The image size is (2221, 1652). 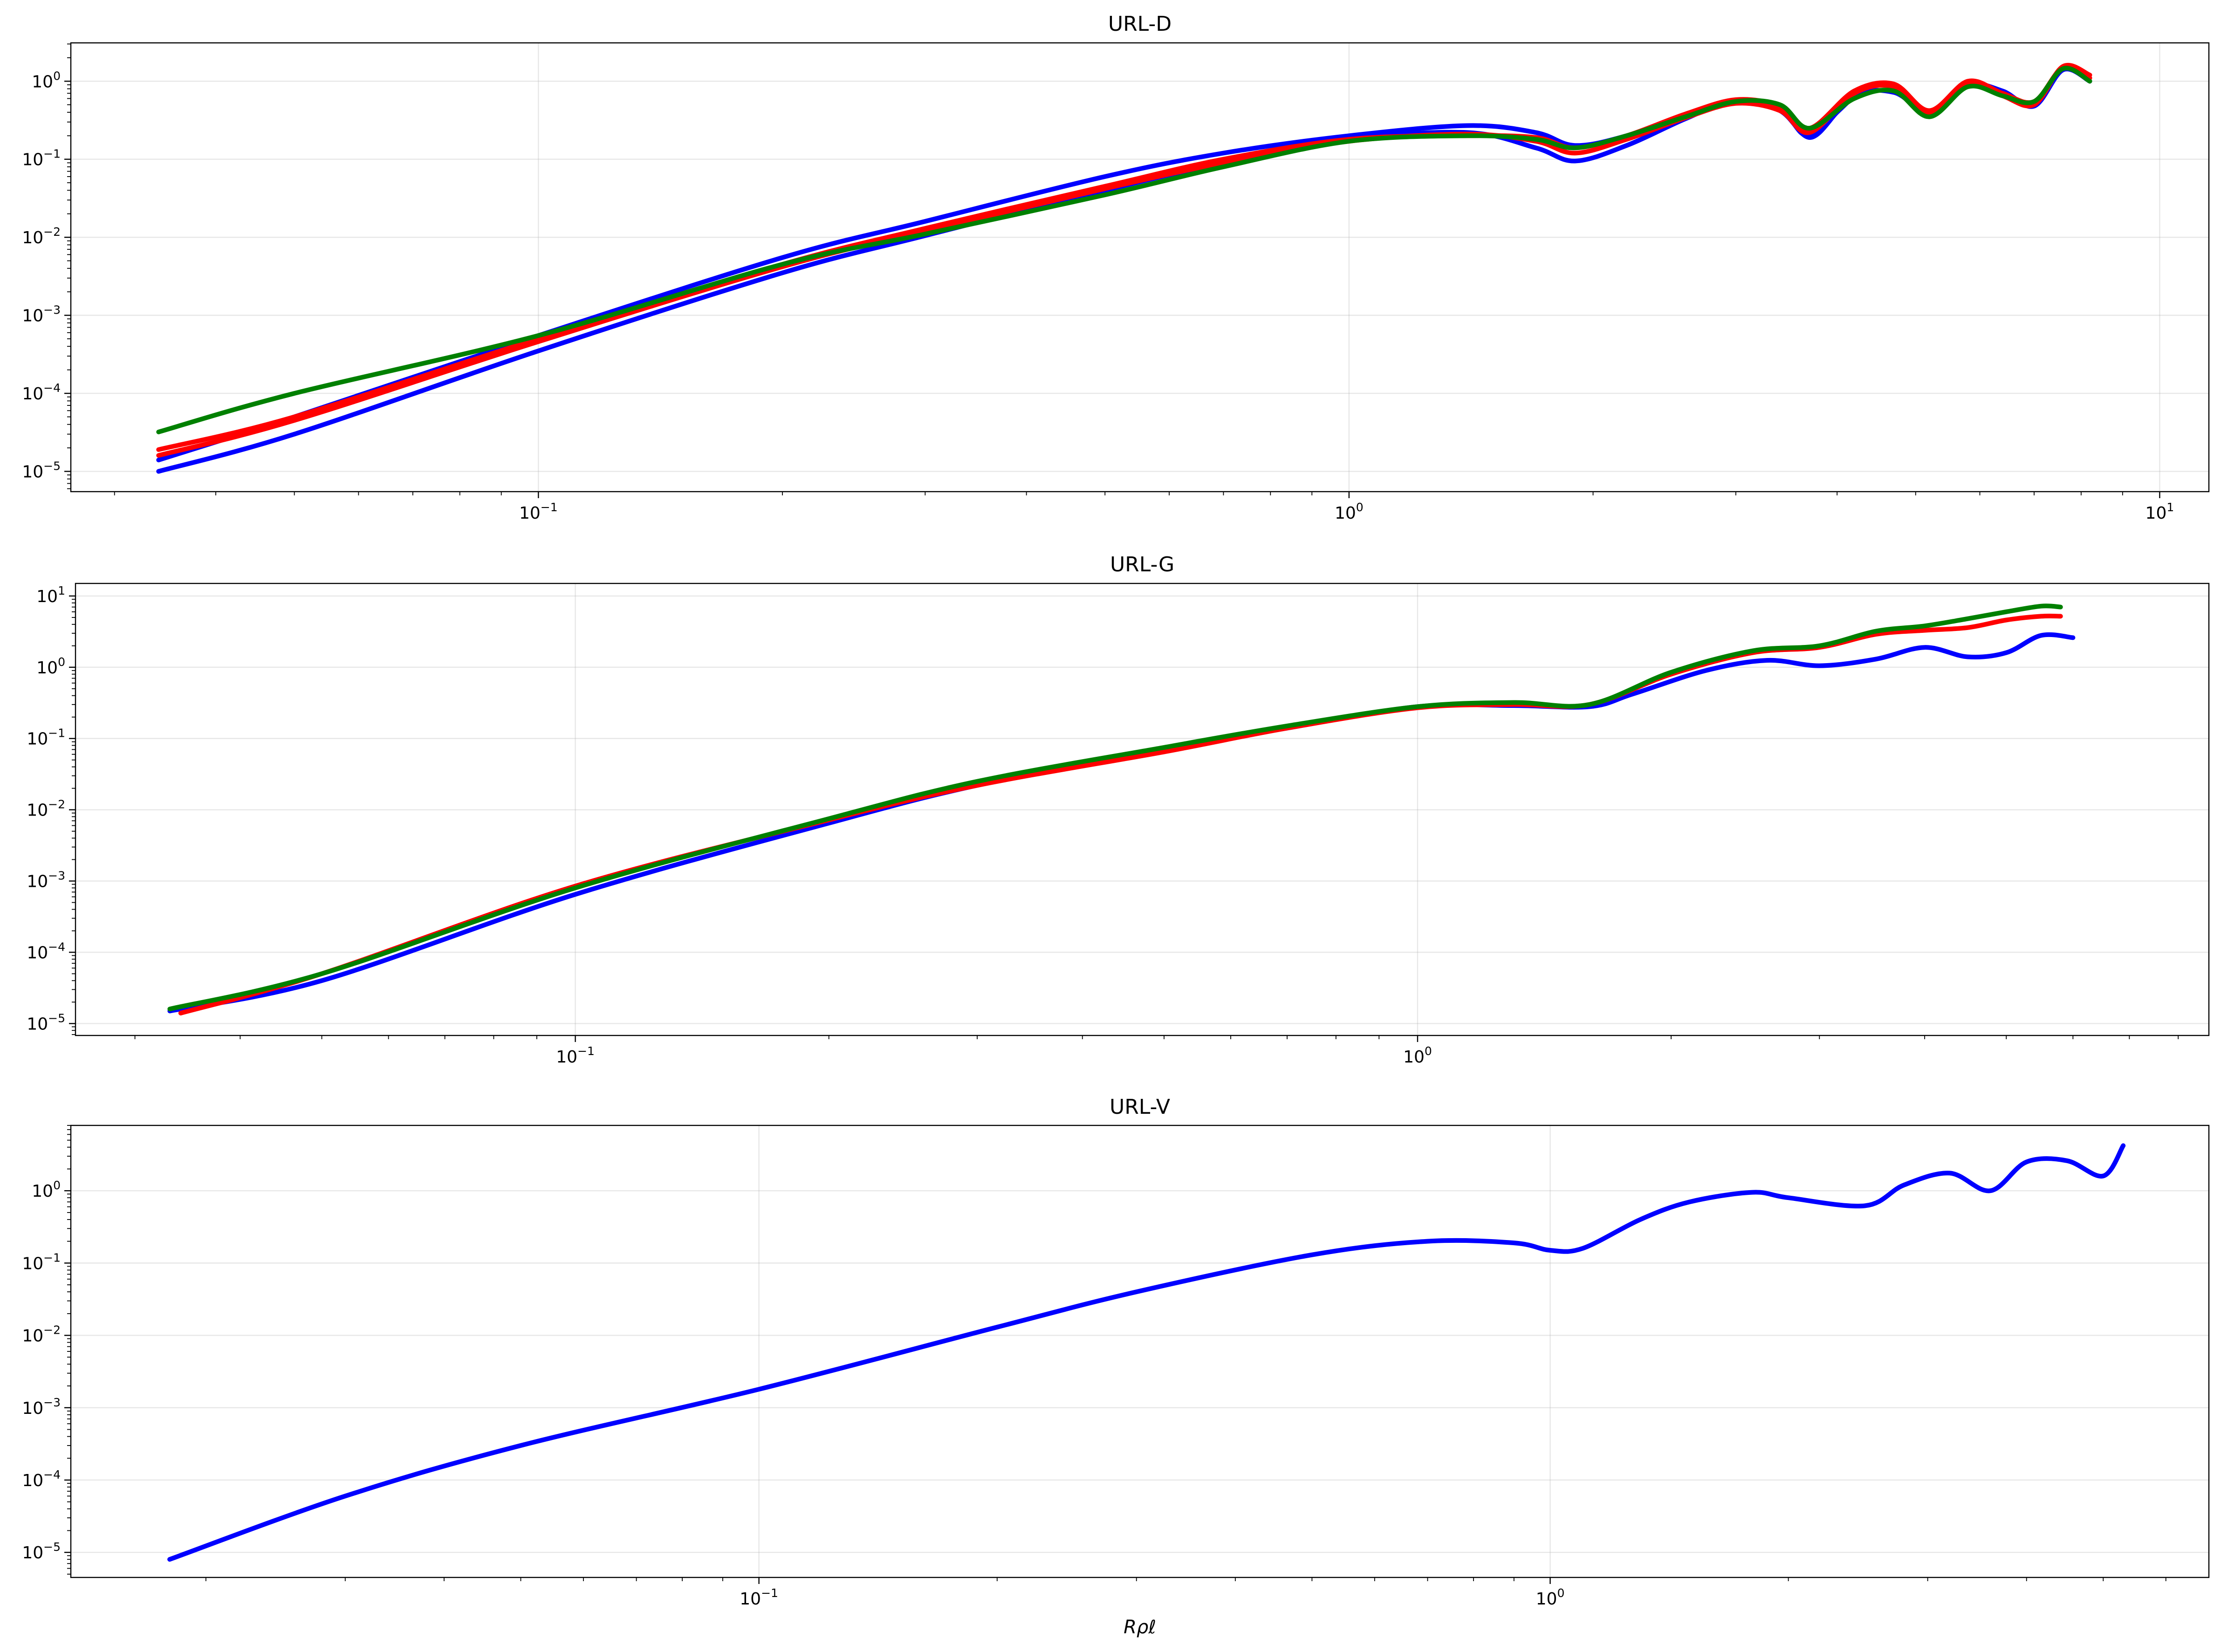 I want to click on y-tick-label: 10¹, so click(x=50, y=595).